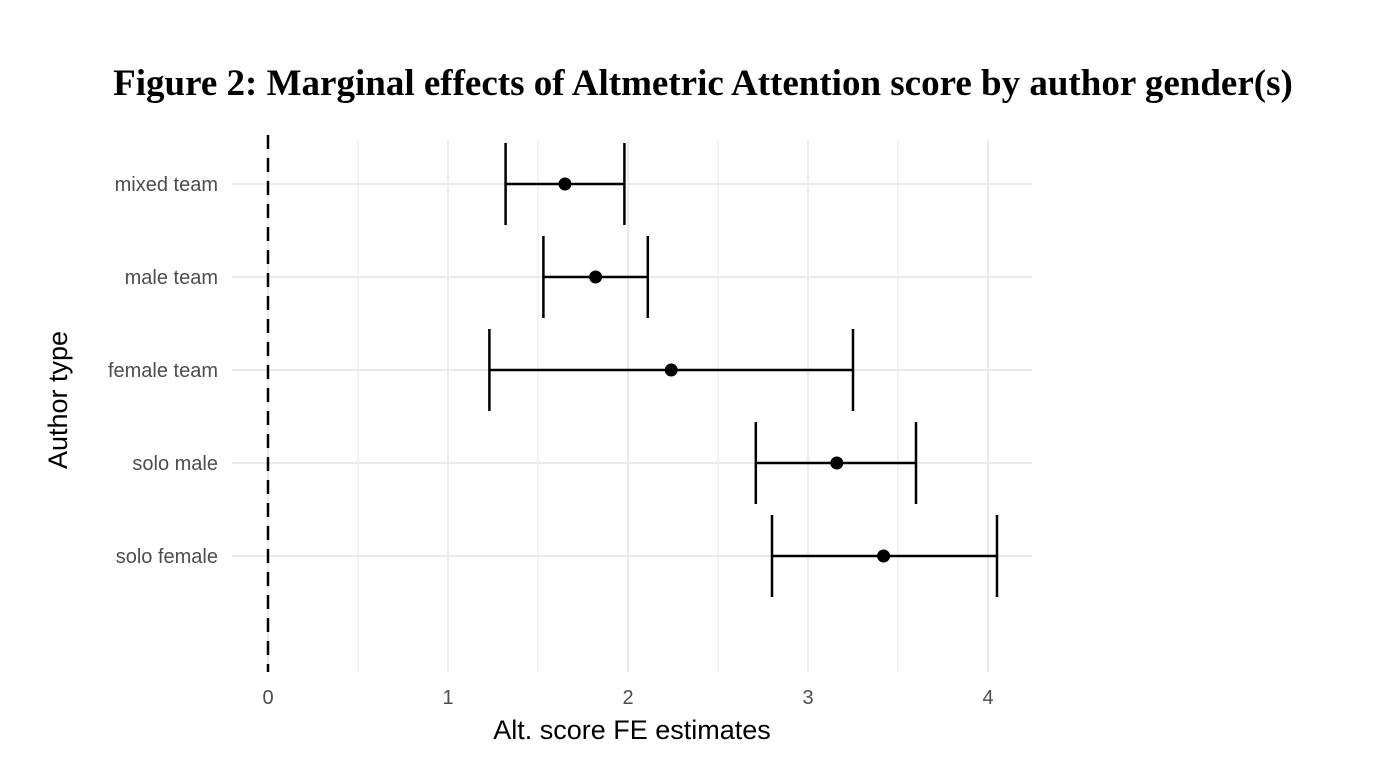  What do you see at coordinates (167, 557) in the screenshot?
I see `y-tick-label: solo female` at bounding box center [167, 557].